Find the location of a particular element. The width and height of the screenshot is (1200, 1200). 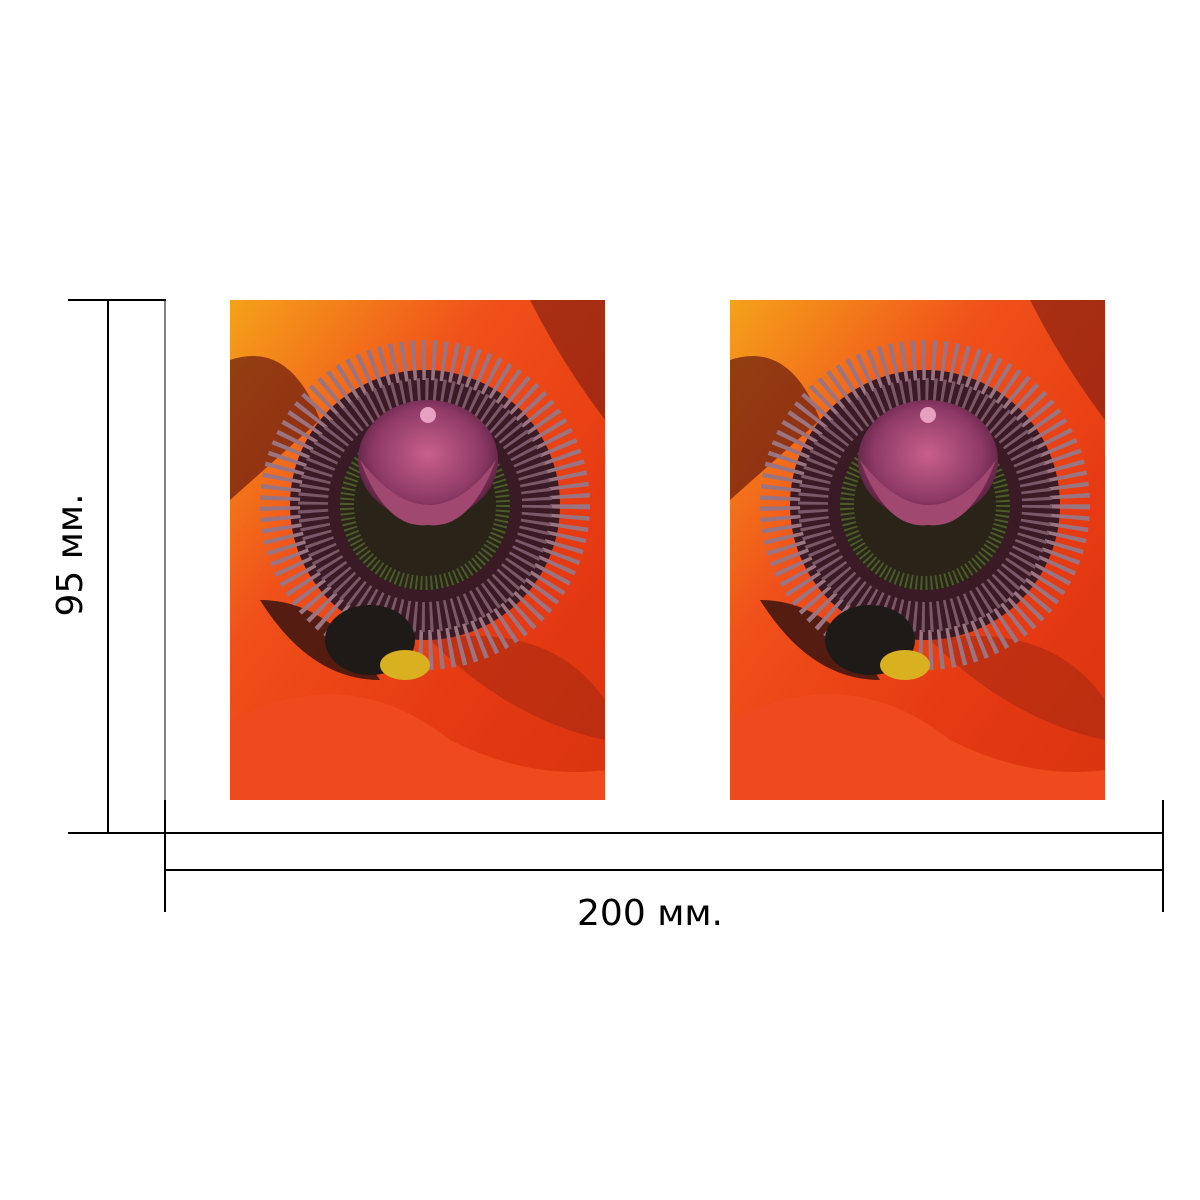

height-label: 95 мм. is located at coordinates (70, 554).